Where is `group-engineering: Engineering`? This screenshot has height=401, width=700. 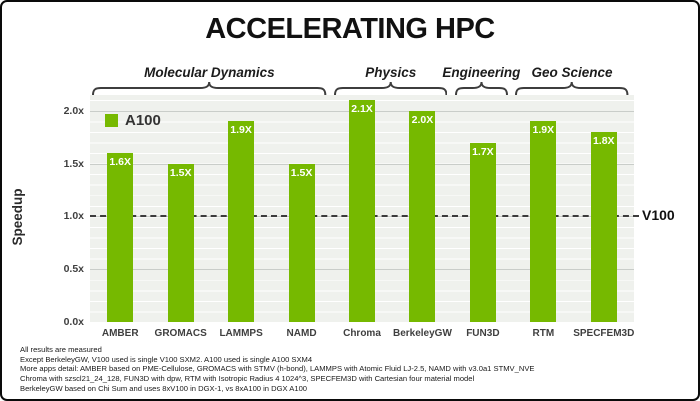 group-engineering: Engineering is located at coordinates (481, 76).